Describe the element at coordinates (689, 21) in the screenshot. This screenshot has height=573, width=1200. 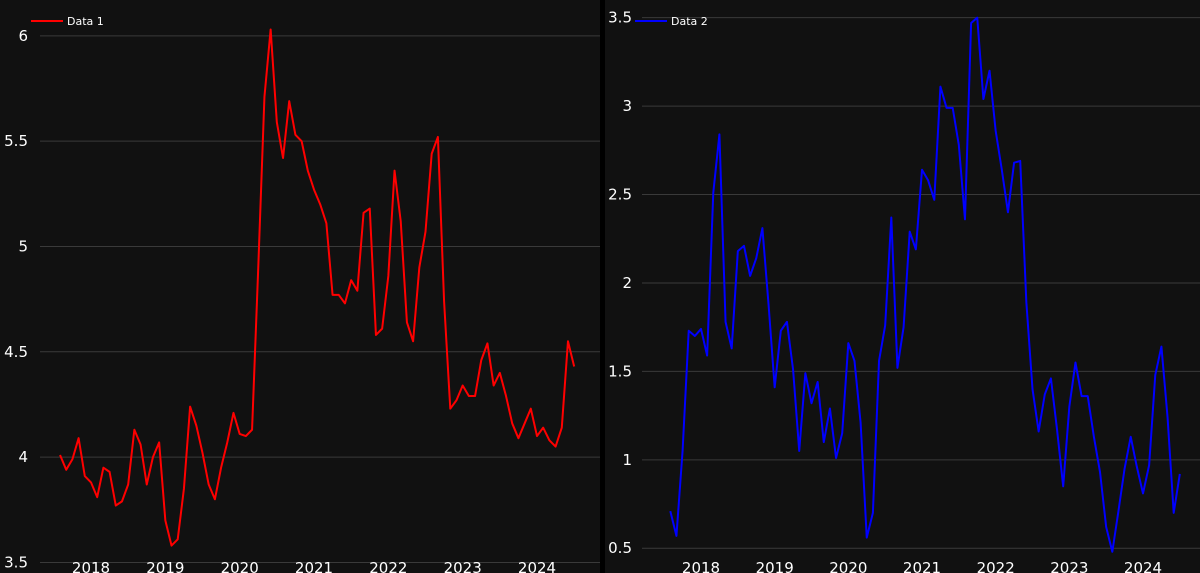
I see `legend-label: Data 2` at that location.